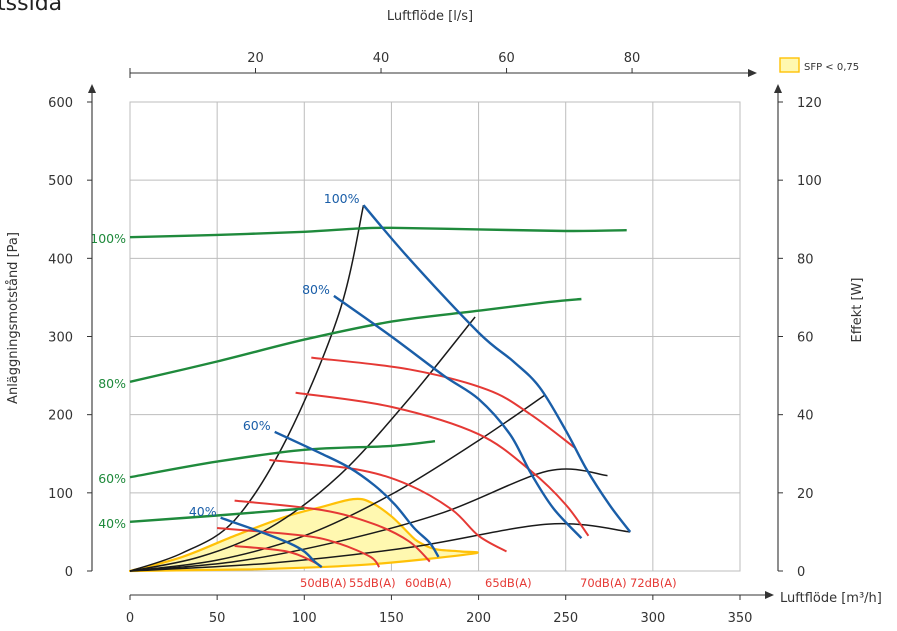 The image size is (897, 631). What do you see at coordinates (805, 338) in the screenshot?
I see `y2-tick-label: 60` at bounding box center [805, 338].